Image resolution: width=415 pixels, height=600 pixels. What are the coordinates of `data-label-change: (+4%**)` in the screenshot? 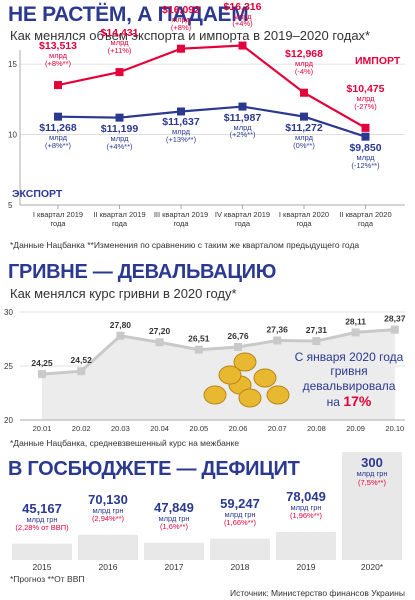 It's located at (119, 146).